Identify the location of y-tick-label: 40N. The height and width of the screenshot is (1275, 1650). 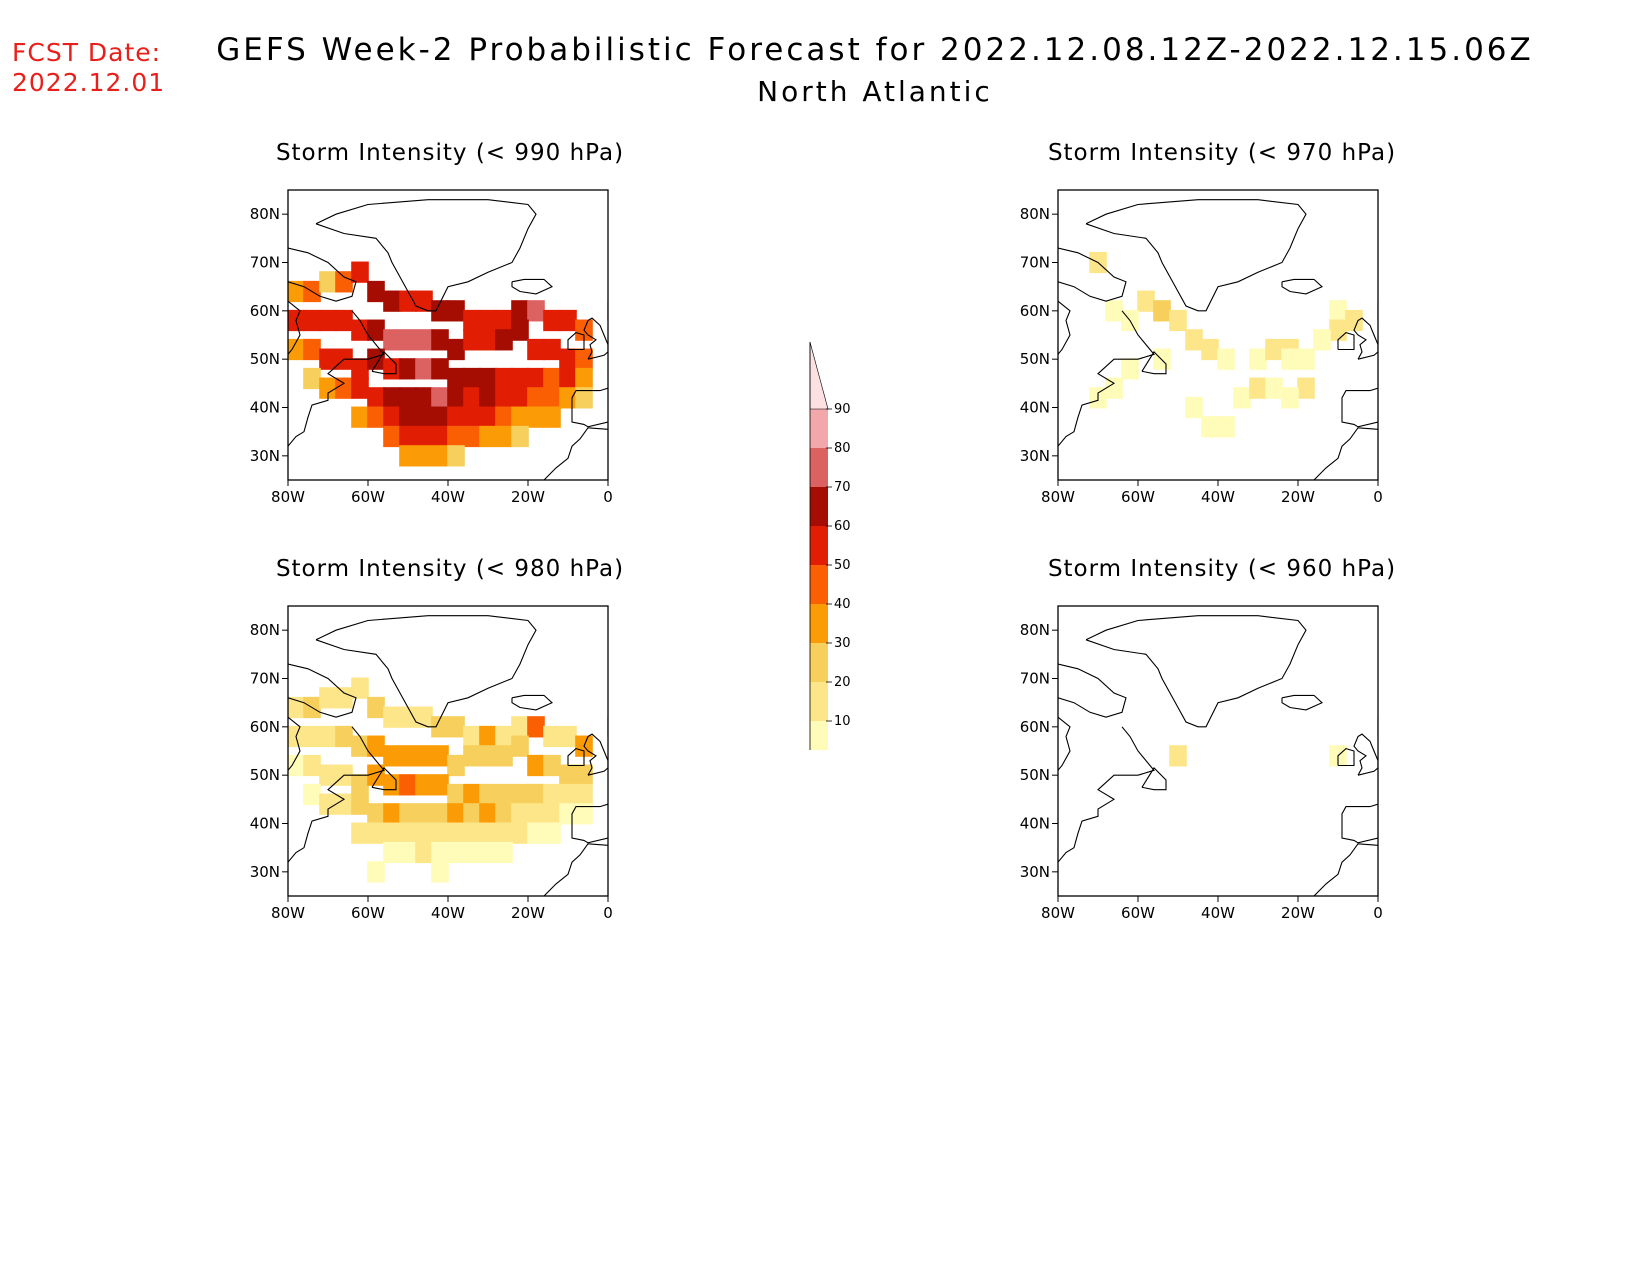
(265, 824).